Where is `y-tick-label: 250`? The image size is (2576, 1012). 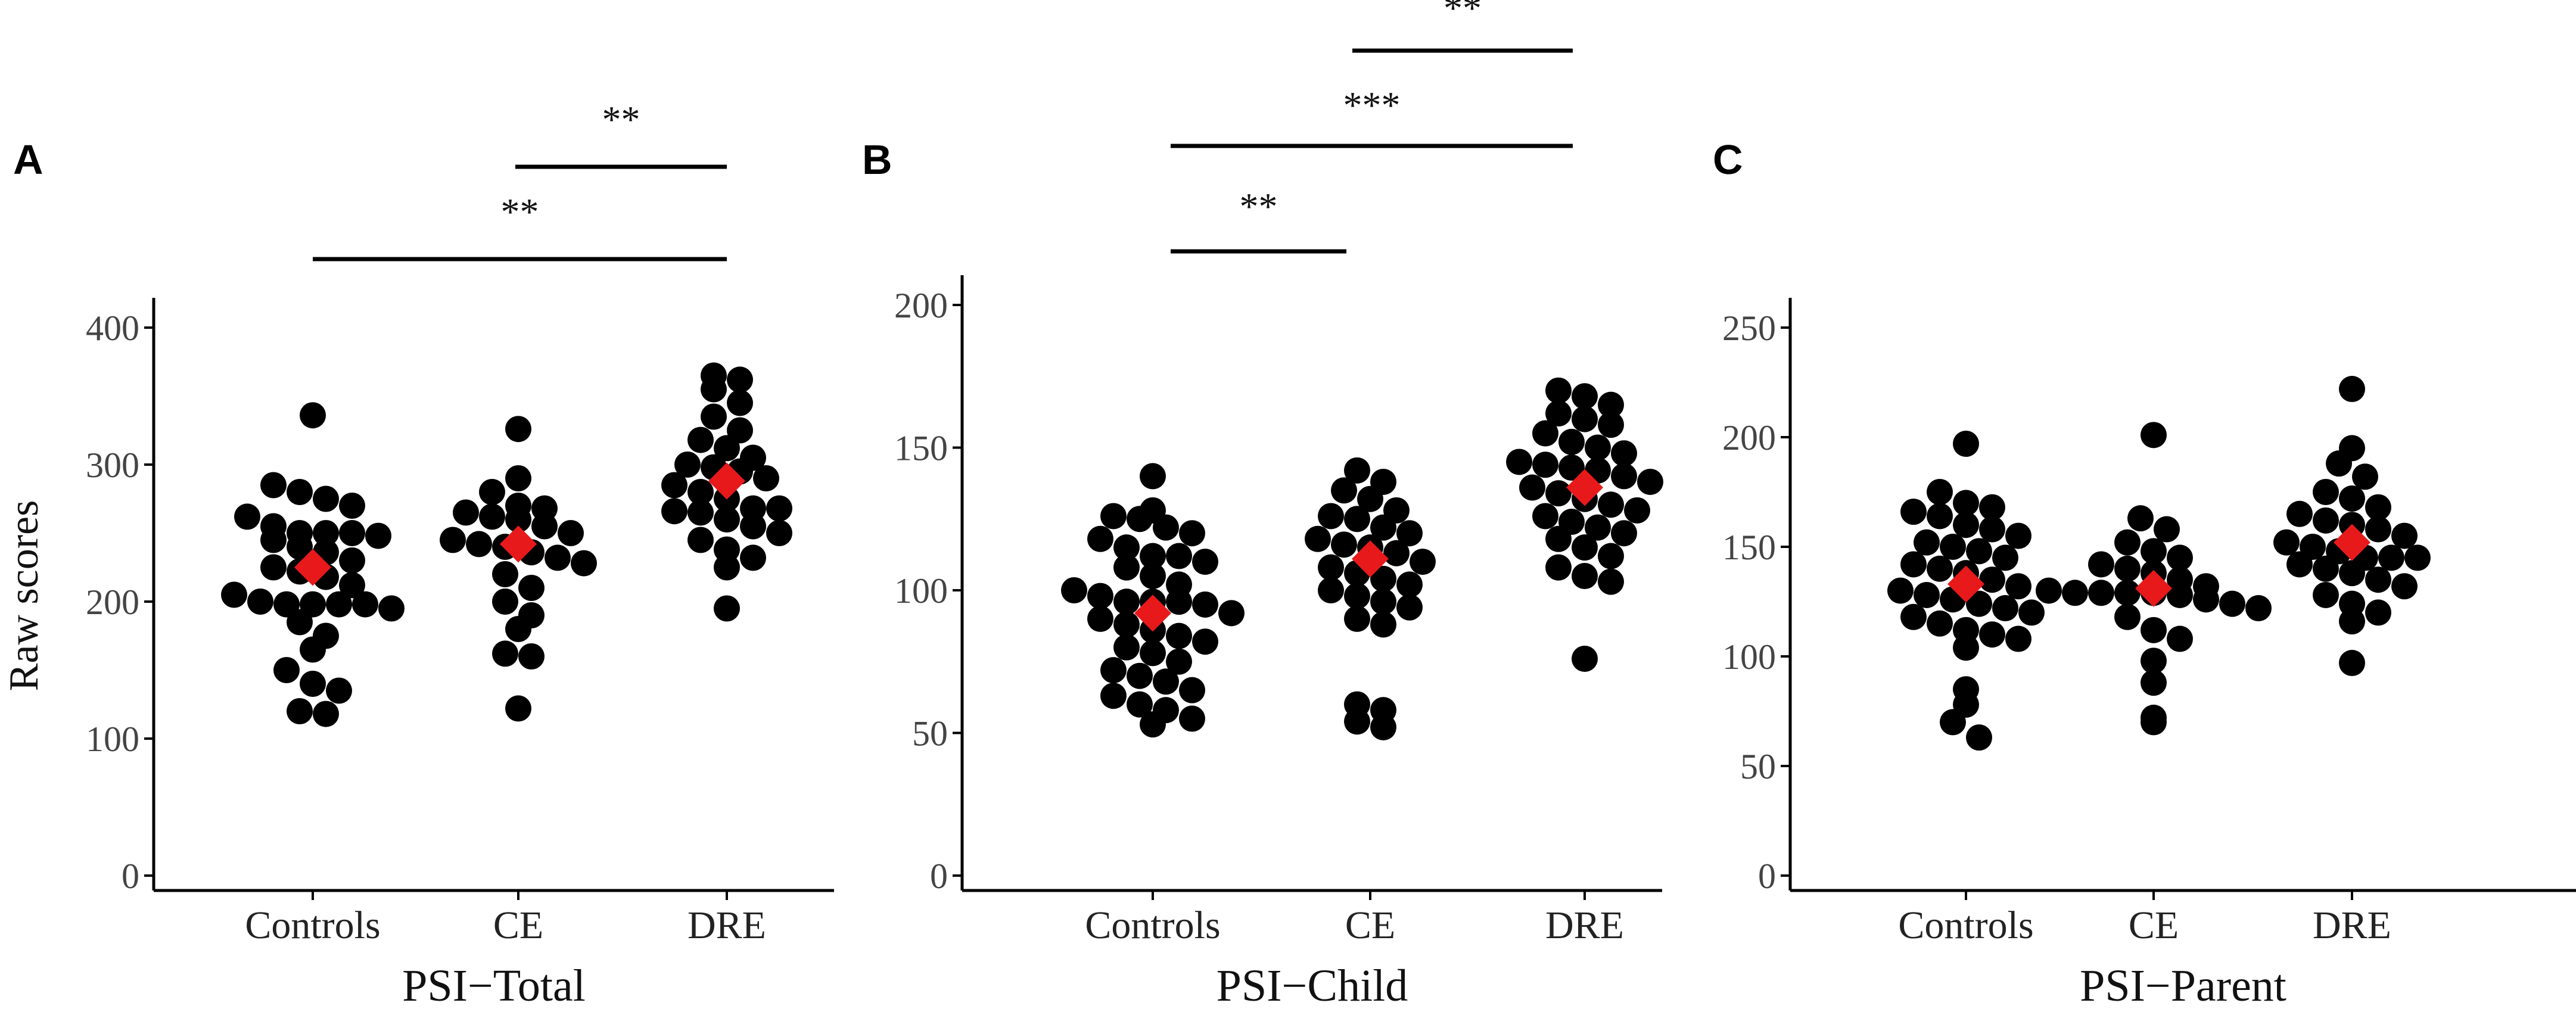 y-tick-label: 250 is located at coordinates (1749, 328).